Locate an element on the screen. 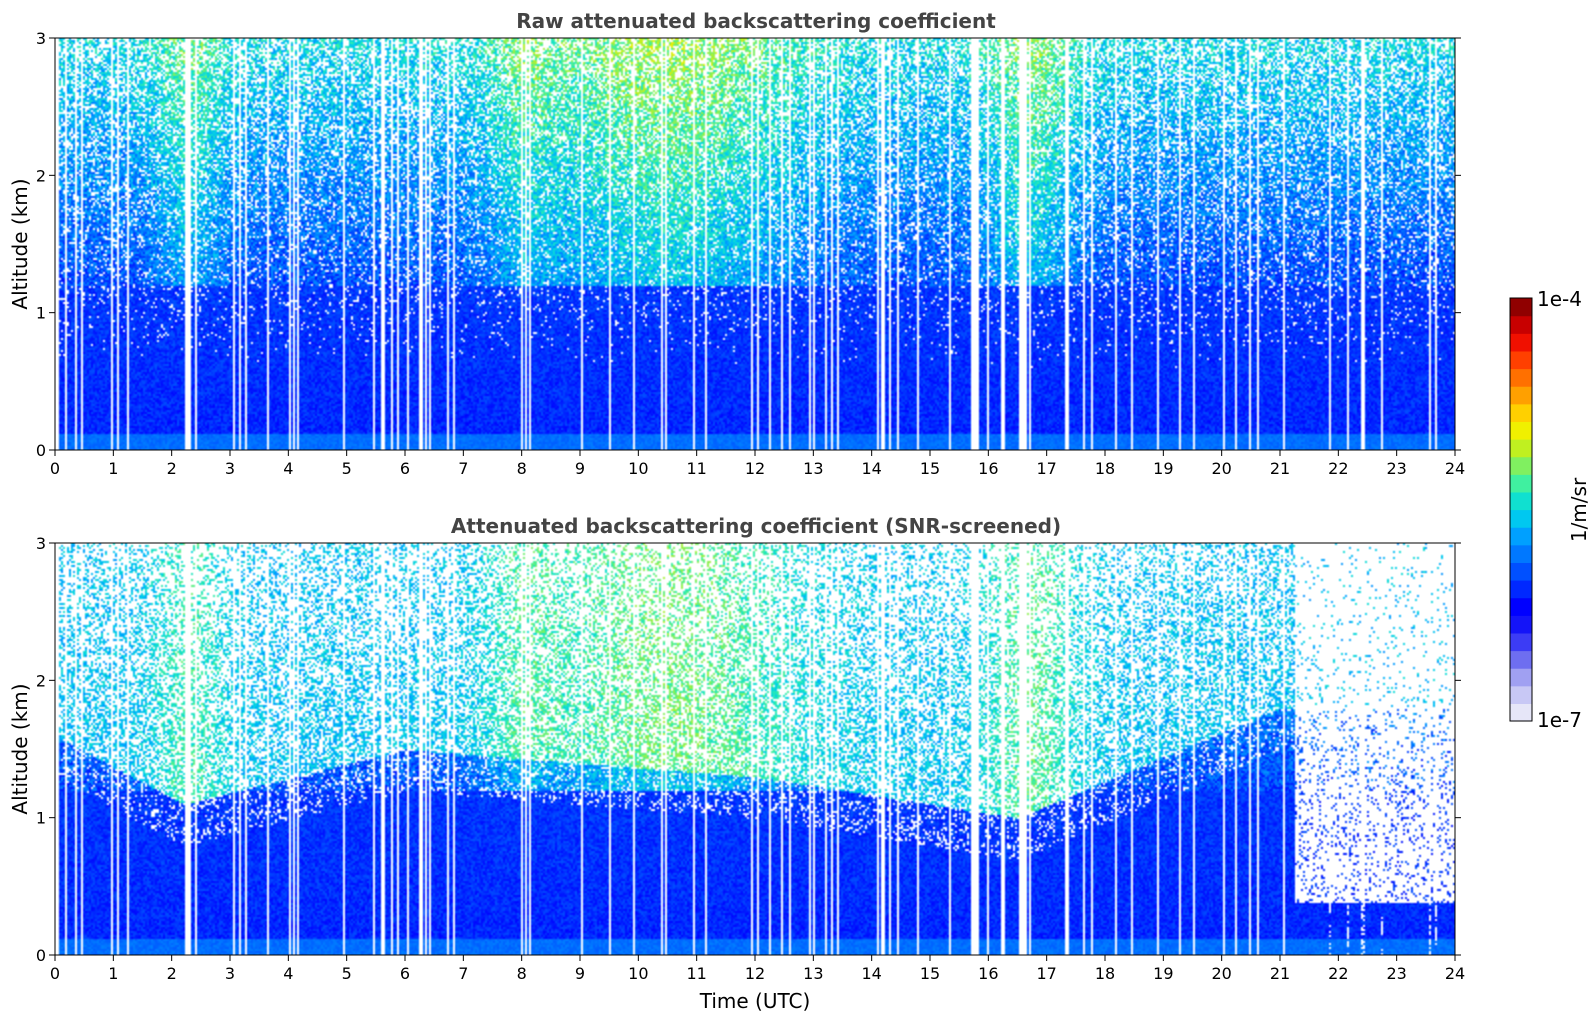 This screenshot has width=1595, height=1020. raw-x-axis: 0 1 2 3 4 5 6 7 8 9 10 11 12 13 14 15 16 17 18 19 20 21 22 23 24 is located at coordinates (757, 464).